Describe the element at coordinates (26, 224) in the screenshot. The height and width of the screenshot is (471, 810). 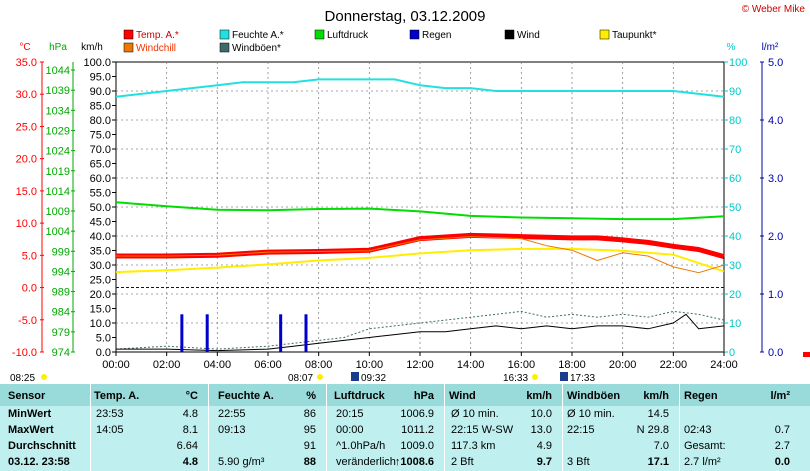
I see `temp-tick-label: 10.0` at that location.